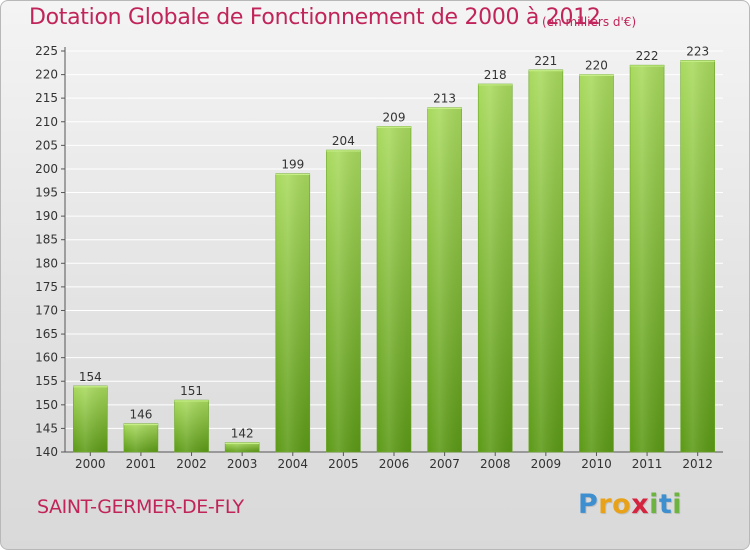 This screenshot has width=750, height=550. What do you see at coordinates (444, 464) in the screenshot?
I see `x-tick-label: 2007` at bounding box center [444, 464].